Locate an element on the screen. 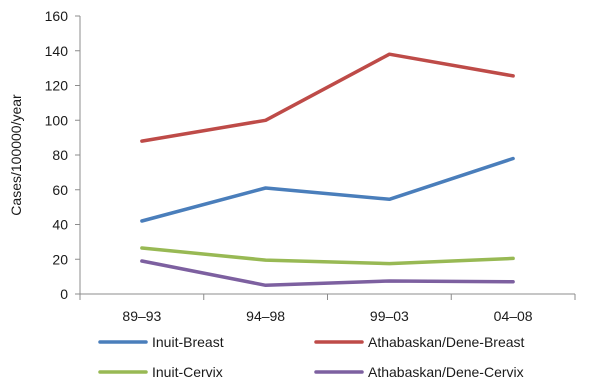  y-tick-label: 20 is located at coordinates (60, 259).